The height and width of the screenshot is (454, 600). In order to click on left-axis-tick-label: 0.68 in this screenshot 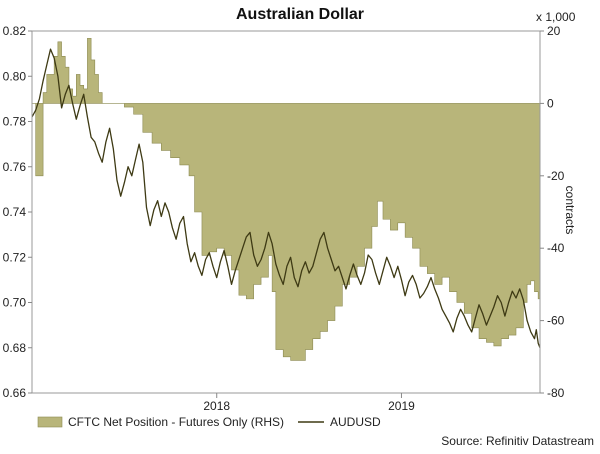, I will do `click(15, 348)`.